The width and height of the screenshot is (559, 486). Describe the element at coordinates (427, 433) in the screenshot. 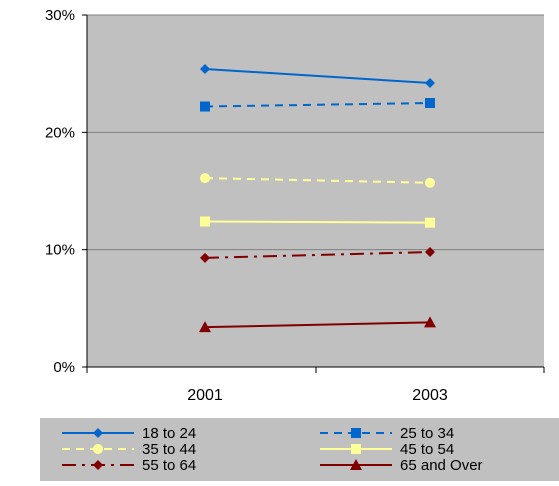

I see `legend-label-25-to-34: 25 to 34` at that location.